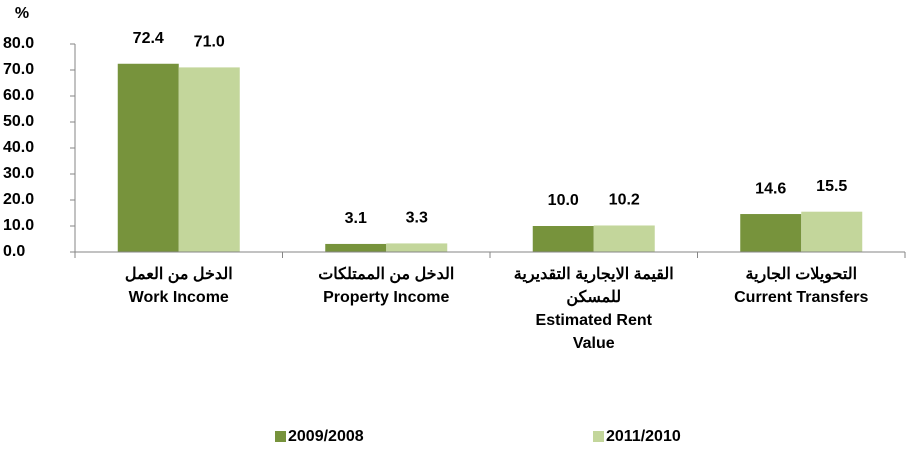  I want to click on x-tick-label: Current Transfers, so click(801, 297).